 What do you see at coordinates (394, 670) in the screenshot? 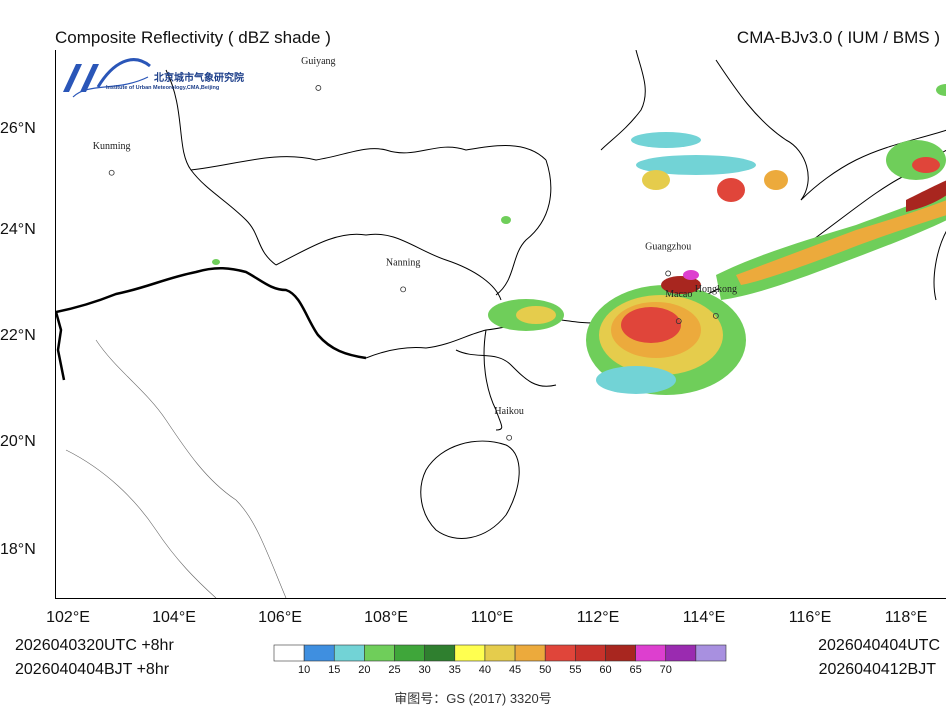
I see `colorbar-tick-label: 25` at bounding box center [394, 670].